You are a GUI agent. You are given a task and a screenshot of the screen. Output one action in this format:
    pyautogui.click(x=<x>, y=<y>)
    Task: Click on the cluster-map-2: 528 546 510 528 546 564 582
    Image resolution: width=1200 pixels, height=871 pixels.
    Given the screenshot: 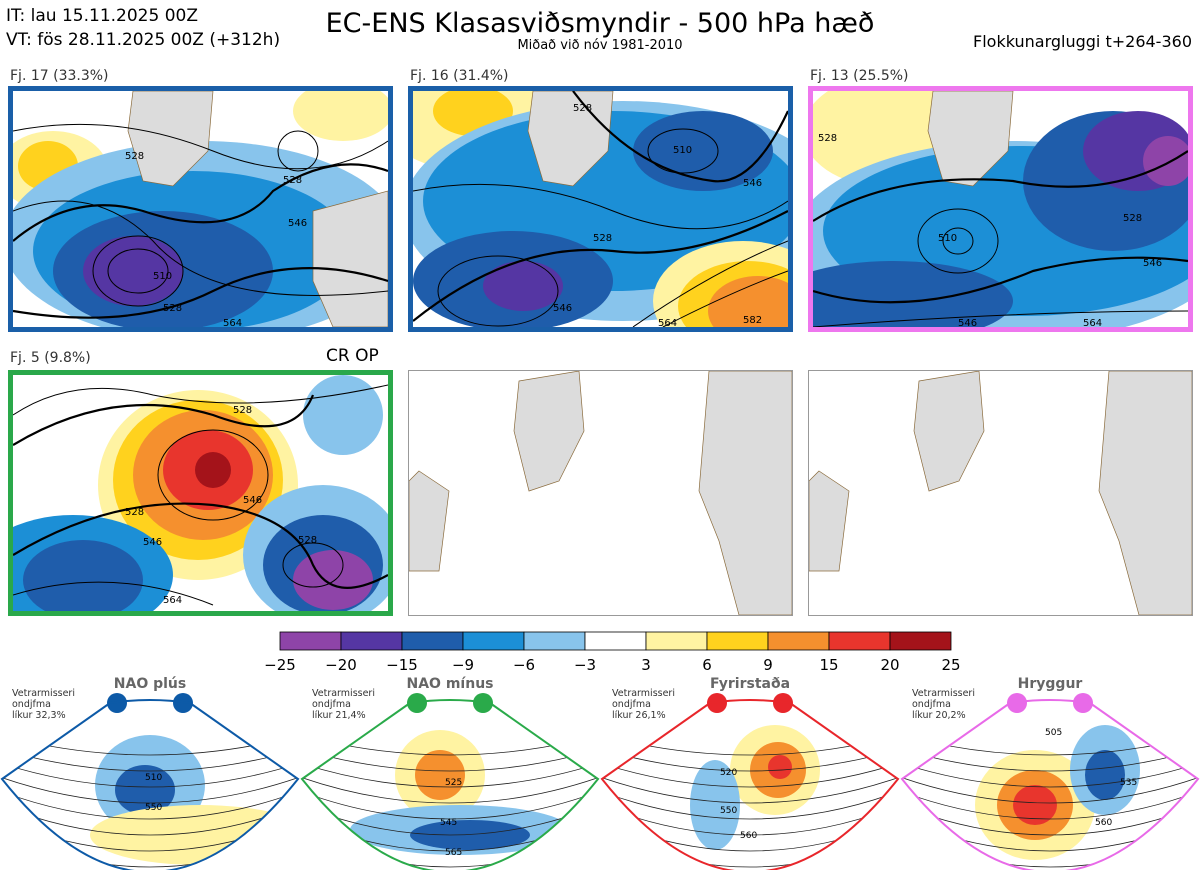 What is the action you would take?
    pyautogui.click(x=600, y=209)
    